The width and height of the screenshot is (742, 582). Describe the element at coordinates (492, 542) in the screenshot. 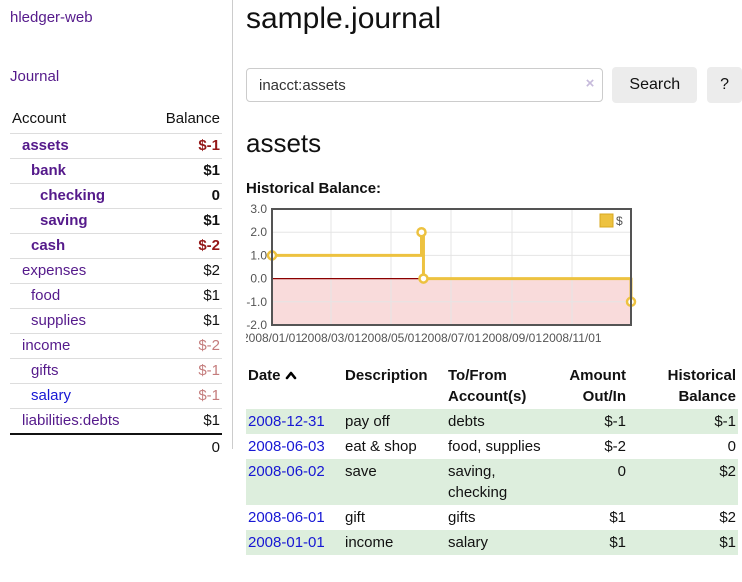

I see `register-row: 2008-01-01 income salary $1 $1` at that location.